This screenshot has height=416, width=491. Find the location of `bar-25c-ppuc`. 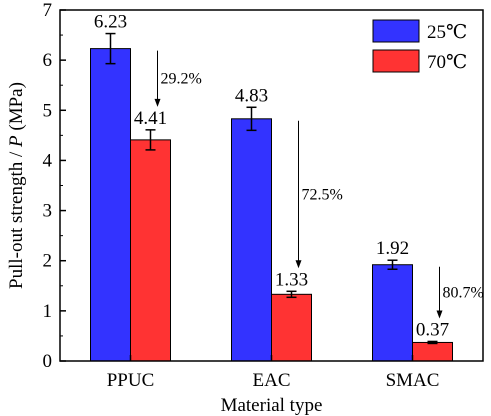

bar-25c-ppuc is located at coordinates (110, 205).